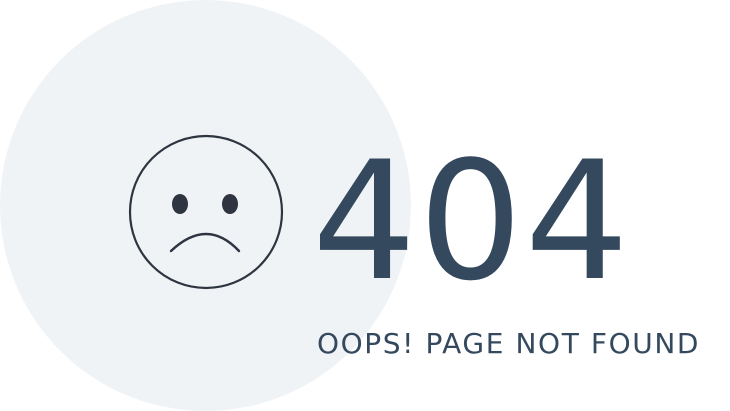  What do you see at coordinates (205, 242) in the screenshot?
I see `frown-mouth` at bounding box center [205, 242].